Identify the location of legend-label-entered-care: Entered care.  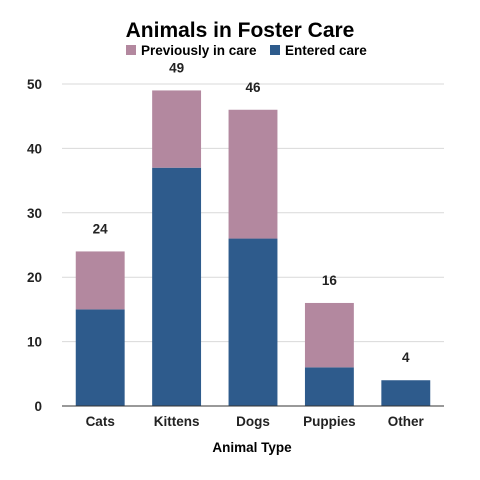
(326, 50).